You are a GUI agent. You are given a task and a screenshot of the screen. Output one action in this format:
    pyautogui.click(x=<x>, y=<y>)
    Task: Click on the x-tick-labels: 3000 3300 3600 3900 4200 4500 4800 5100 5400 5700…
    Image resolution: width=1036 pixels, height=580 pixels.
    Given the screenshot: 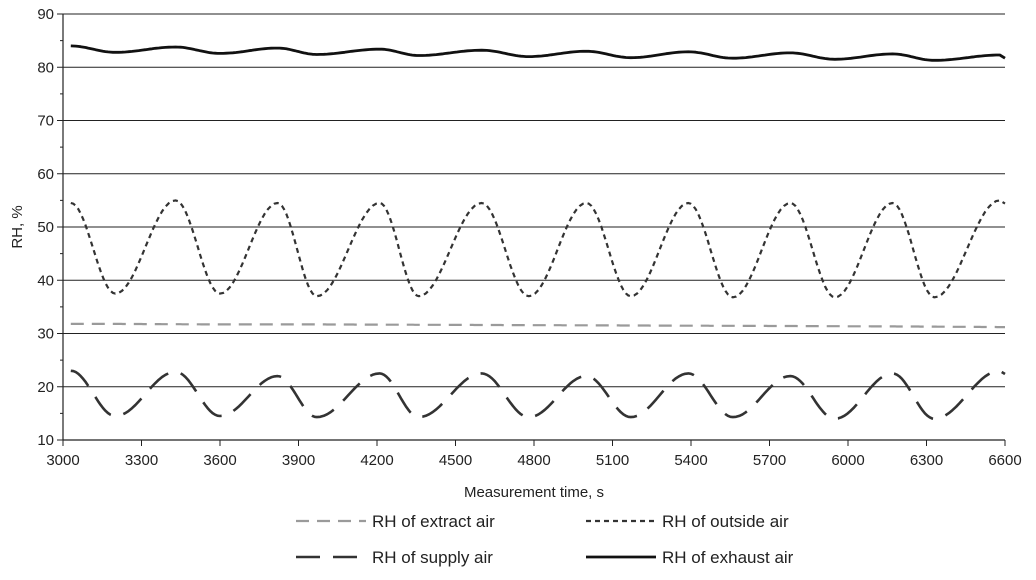 What is the action you would take?
    pyautogui.click(x=533, y=460)
    